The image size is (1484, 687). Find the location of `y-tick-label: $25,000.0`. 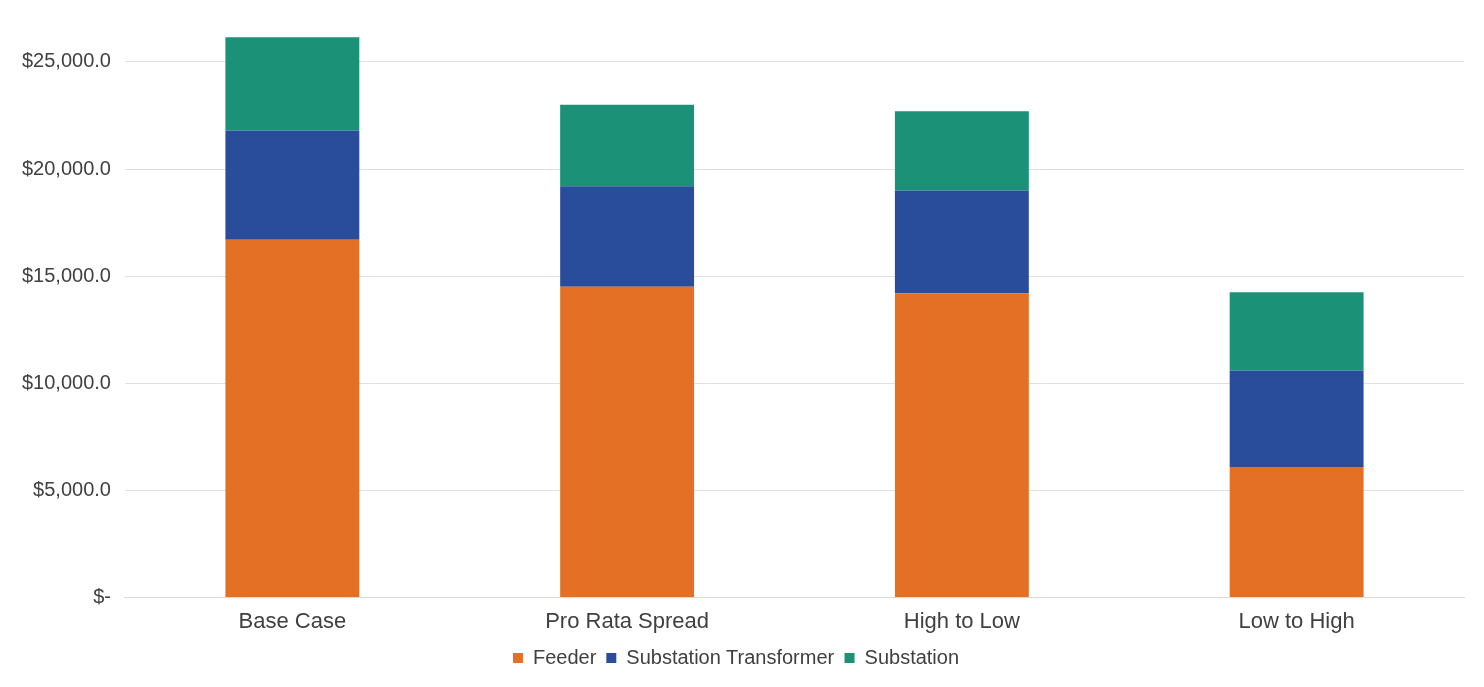

y-tick-label: $25,000.0 is located at coordinates (66, 60).